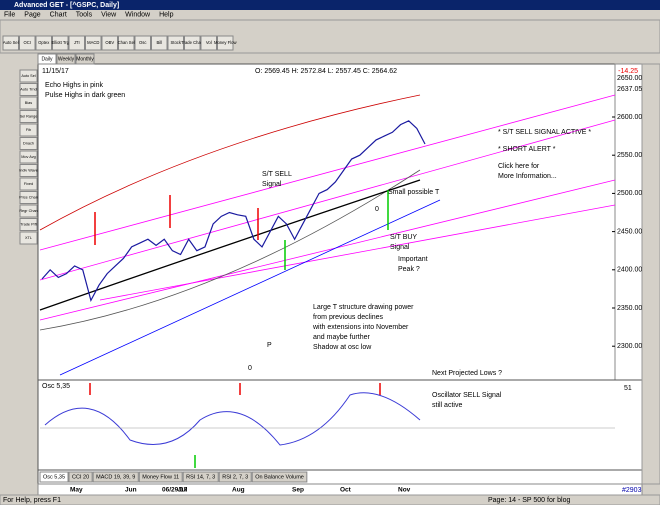 The width and height of the screenshot is (660, 505). What do you see at coordinates (74, 85) in the screenshot?
I see `annotation: Echo Highs in pink` at bounding box center [74, 85].